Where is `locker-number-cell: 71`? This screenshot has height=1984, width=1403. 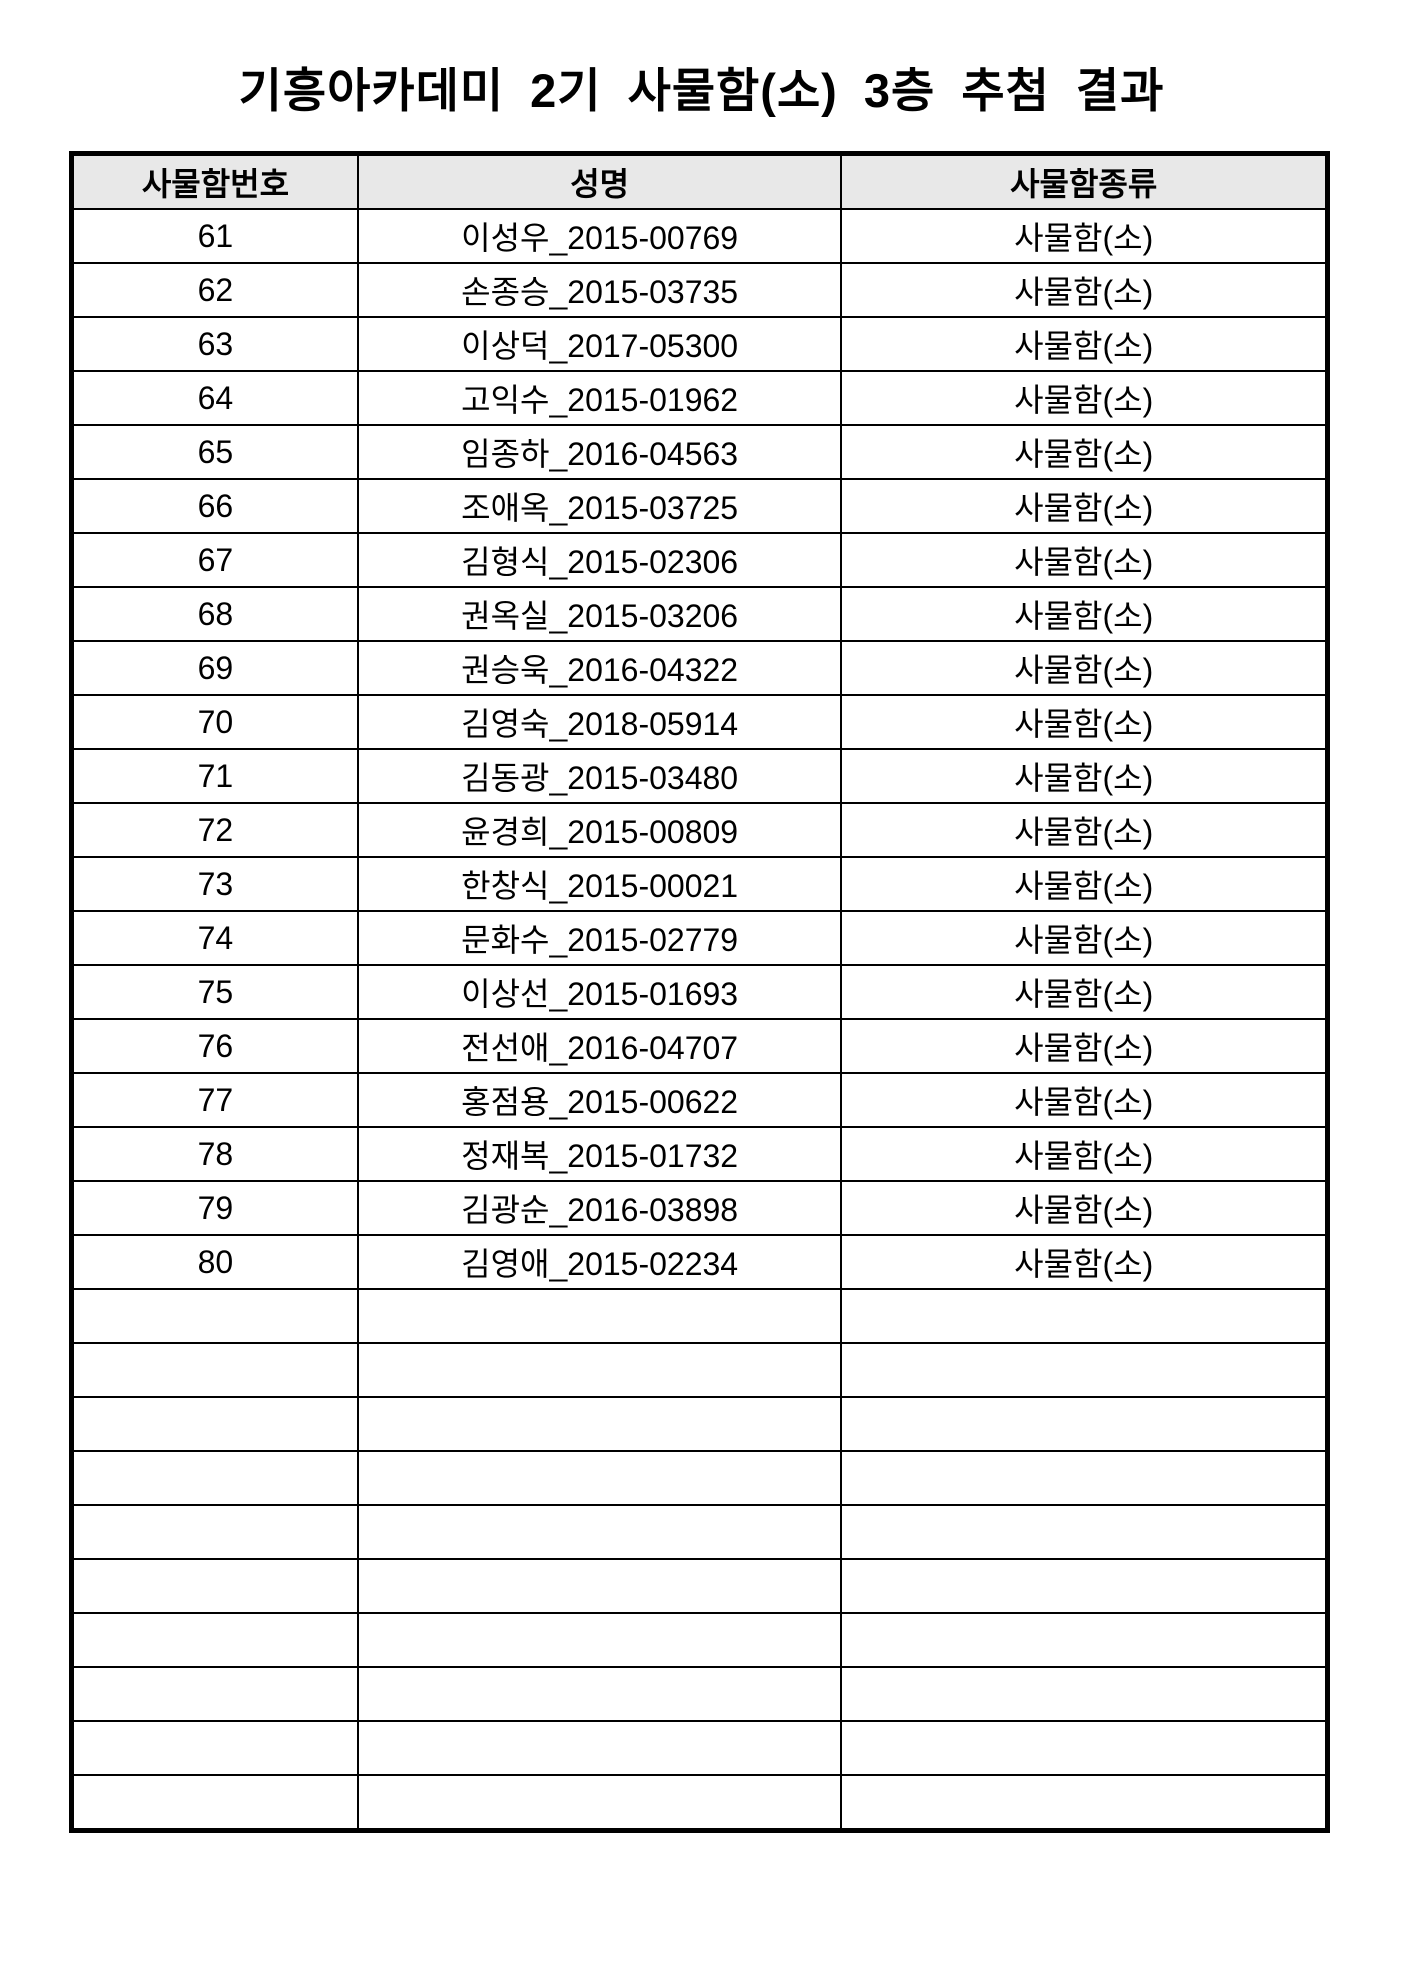 locker-number-cell: 71 is located at coordinates (214, 776).